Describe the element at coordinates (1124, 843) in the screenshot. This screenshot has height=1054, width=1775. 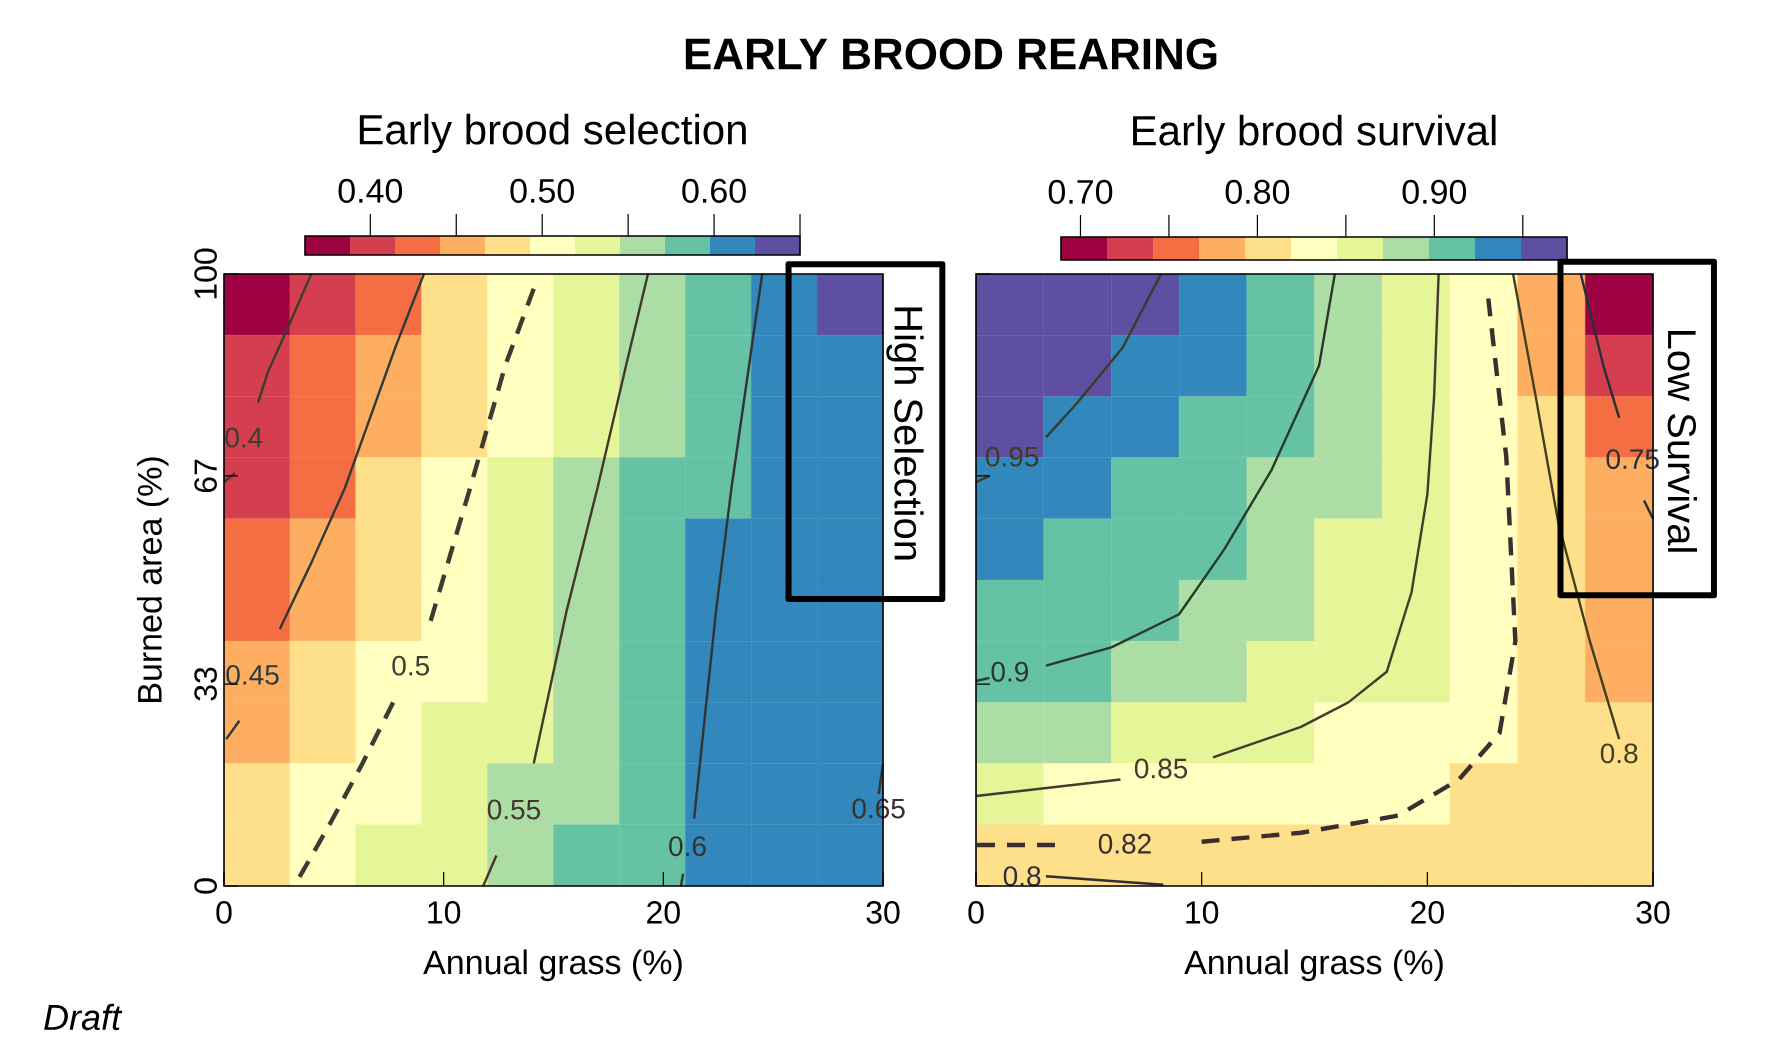
I see `series-label: 0.82` at that location.